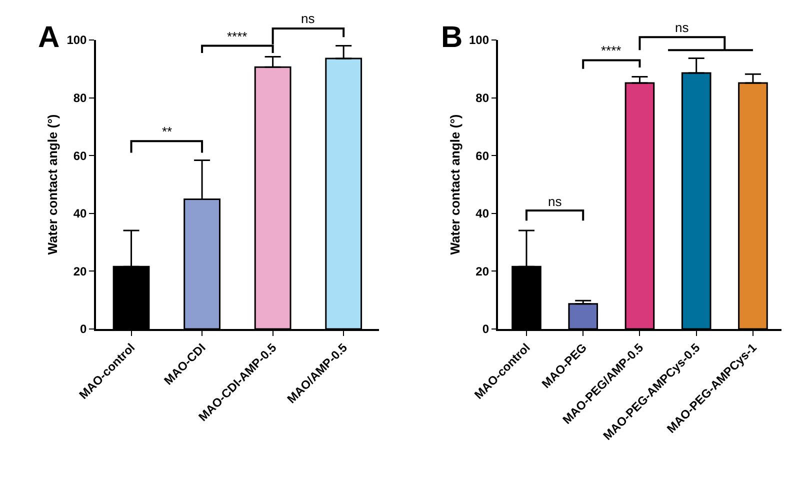 Image resolution: width=790 pixels, height=479 pixels. What do you see at coordinates (555, 201) in the screenshot?
I see `annotation: ns` at bounding box center [555, 201].